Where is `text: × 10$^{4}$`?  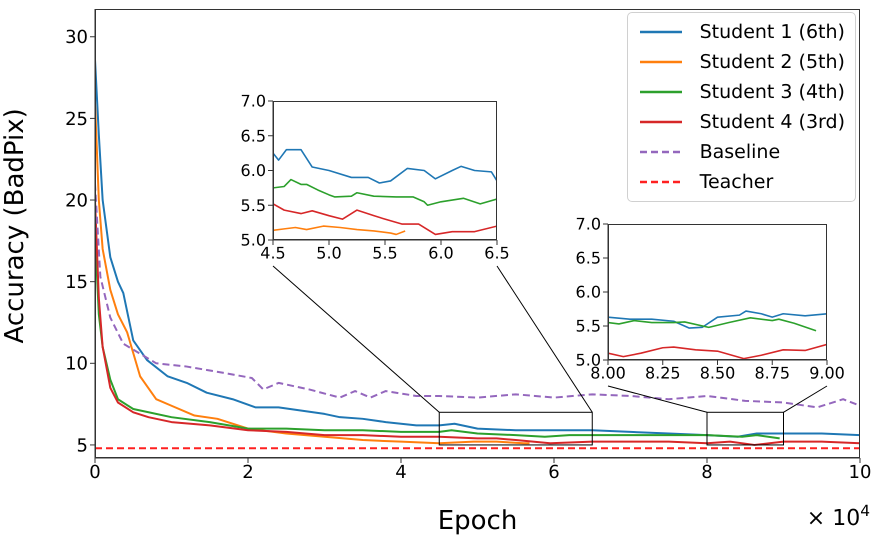
text: × 10$^{4}$ is located at coordinates (838, 516).